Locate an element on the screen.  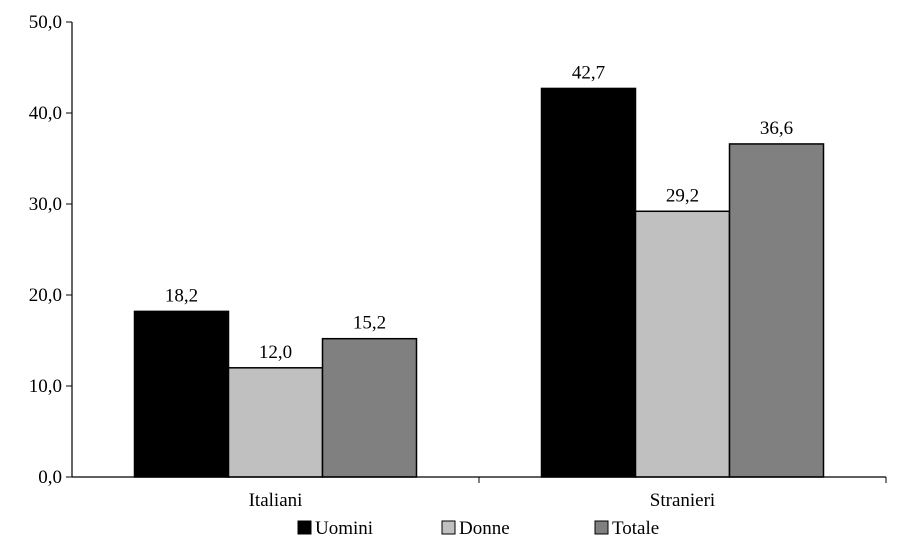
legend-swatch-uomini is located at coordinates (304, 527).